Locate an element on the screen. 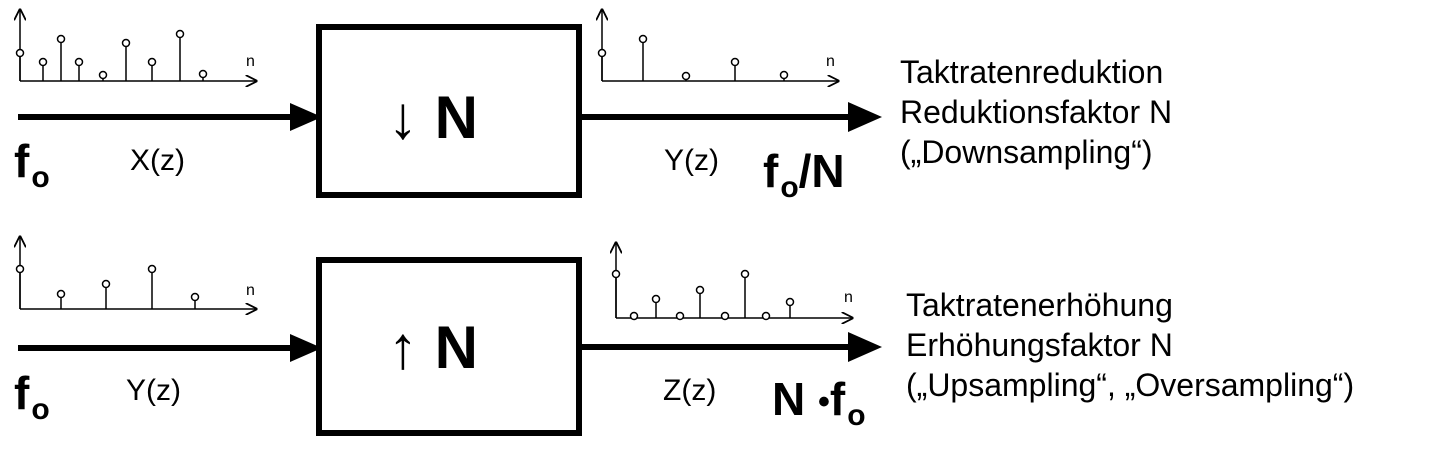 Image resolution: width=1440 pixels, height=449 pixels. bottom-desc-title: Taktratenerhöhung is located at coordinates (1039, 305).